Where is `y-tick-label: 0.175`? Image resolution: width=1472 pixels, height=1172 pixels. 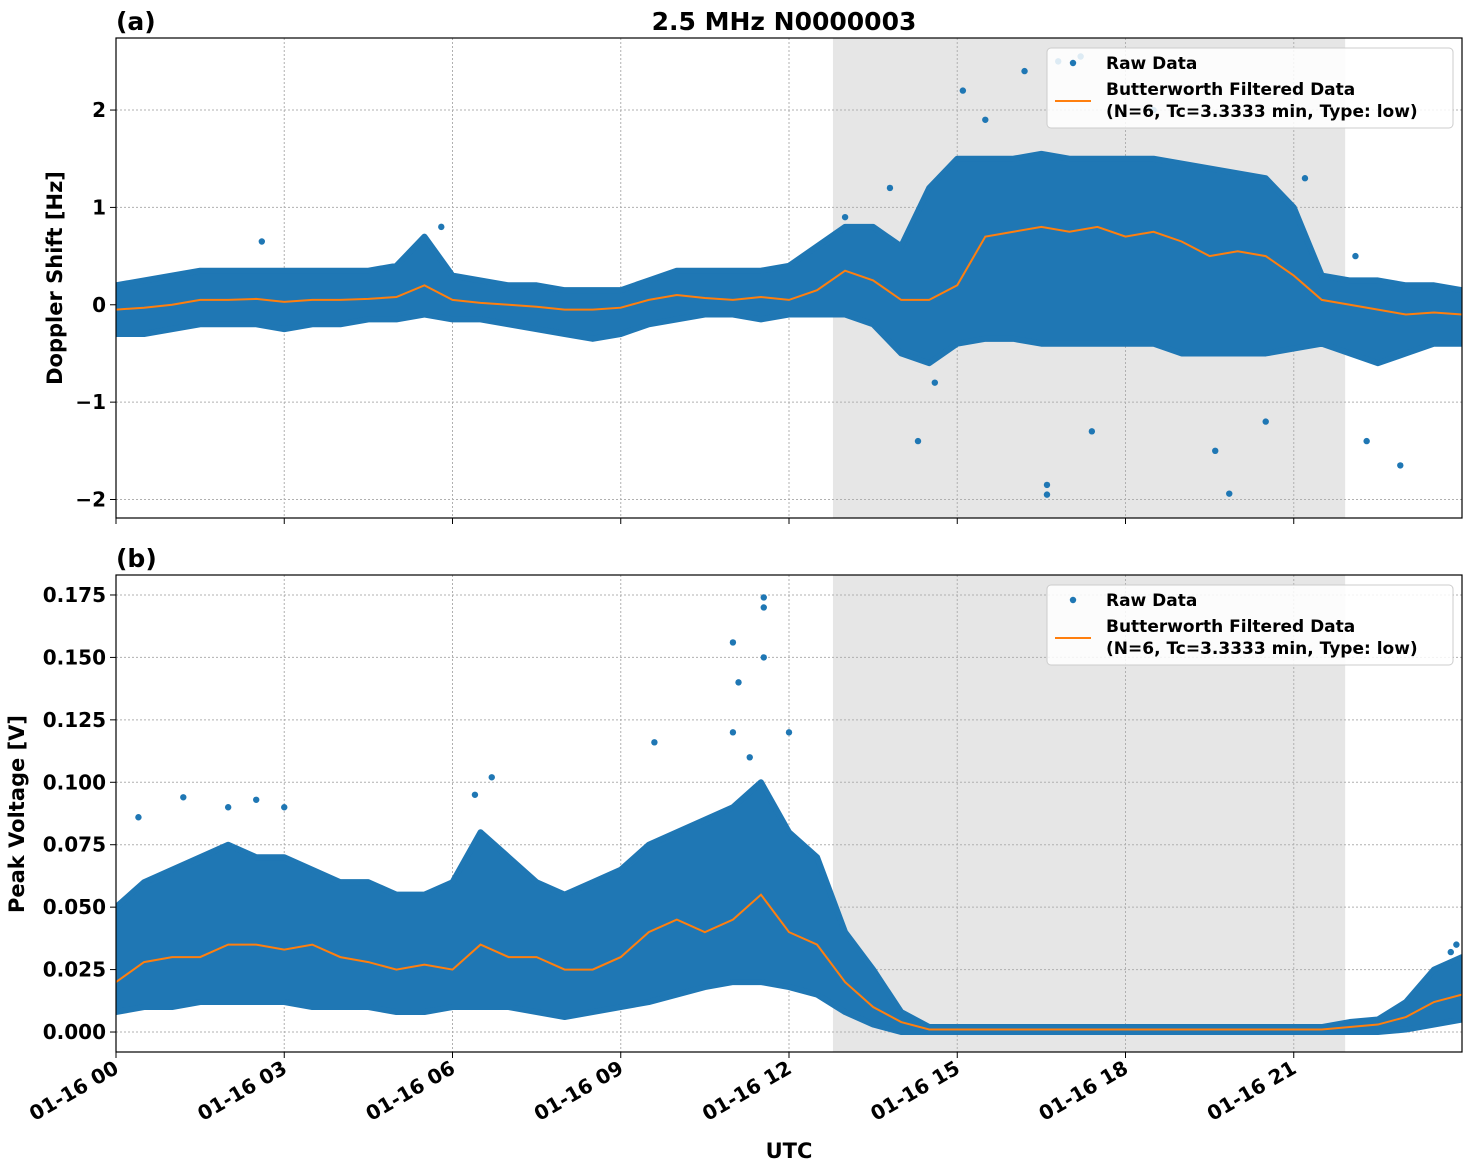
y-tick-label: 0.175 is located at coordinates (74, 595).